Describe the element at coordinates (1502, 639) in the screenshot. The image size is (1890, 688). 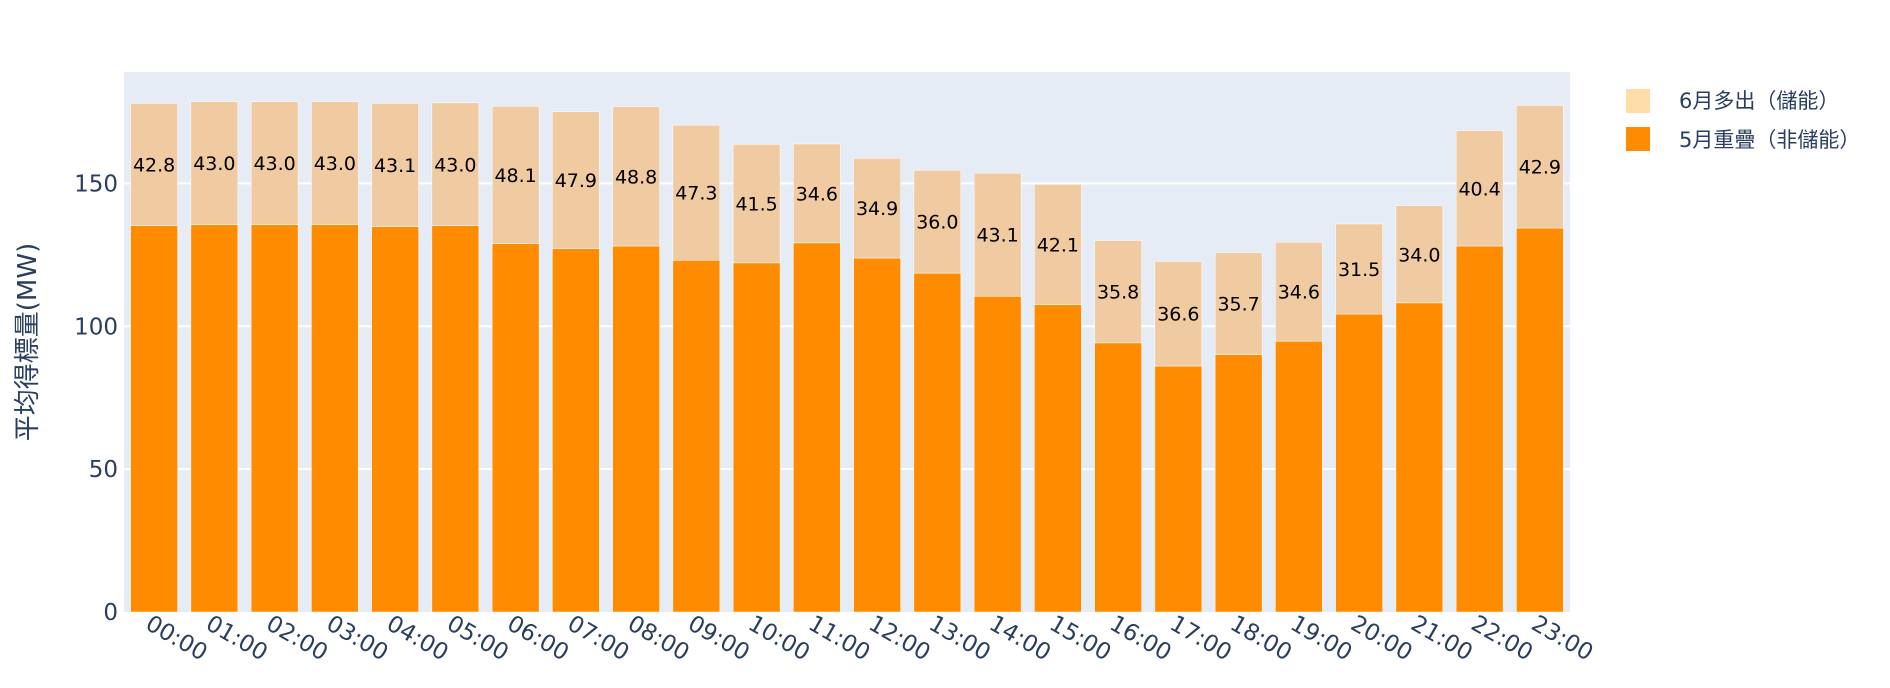
I see `x-tick-label: 22:00` at that location.